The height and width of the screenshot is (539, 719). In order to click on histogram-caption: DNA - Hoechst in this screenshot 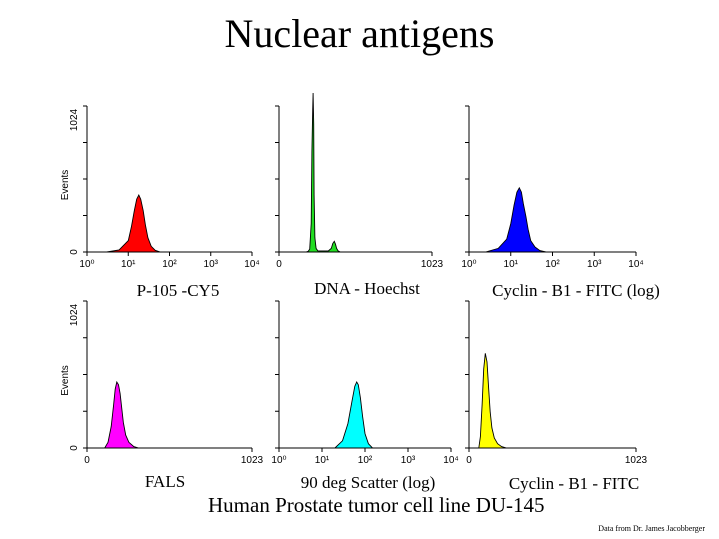, I will do `click(367, 288)`.